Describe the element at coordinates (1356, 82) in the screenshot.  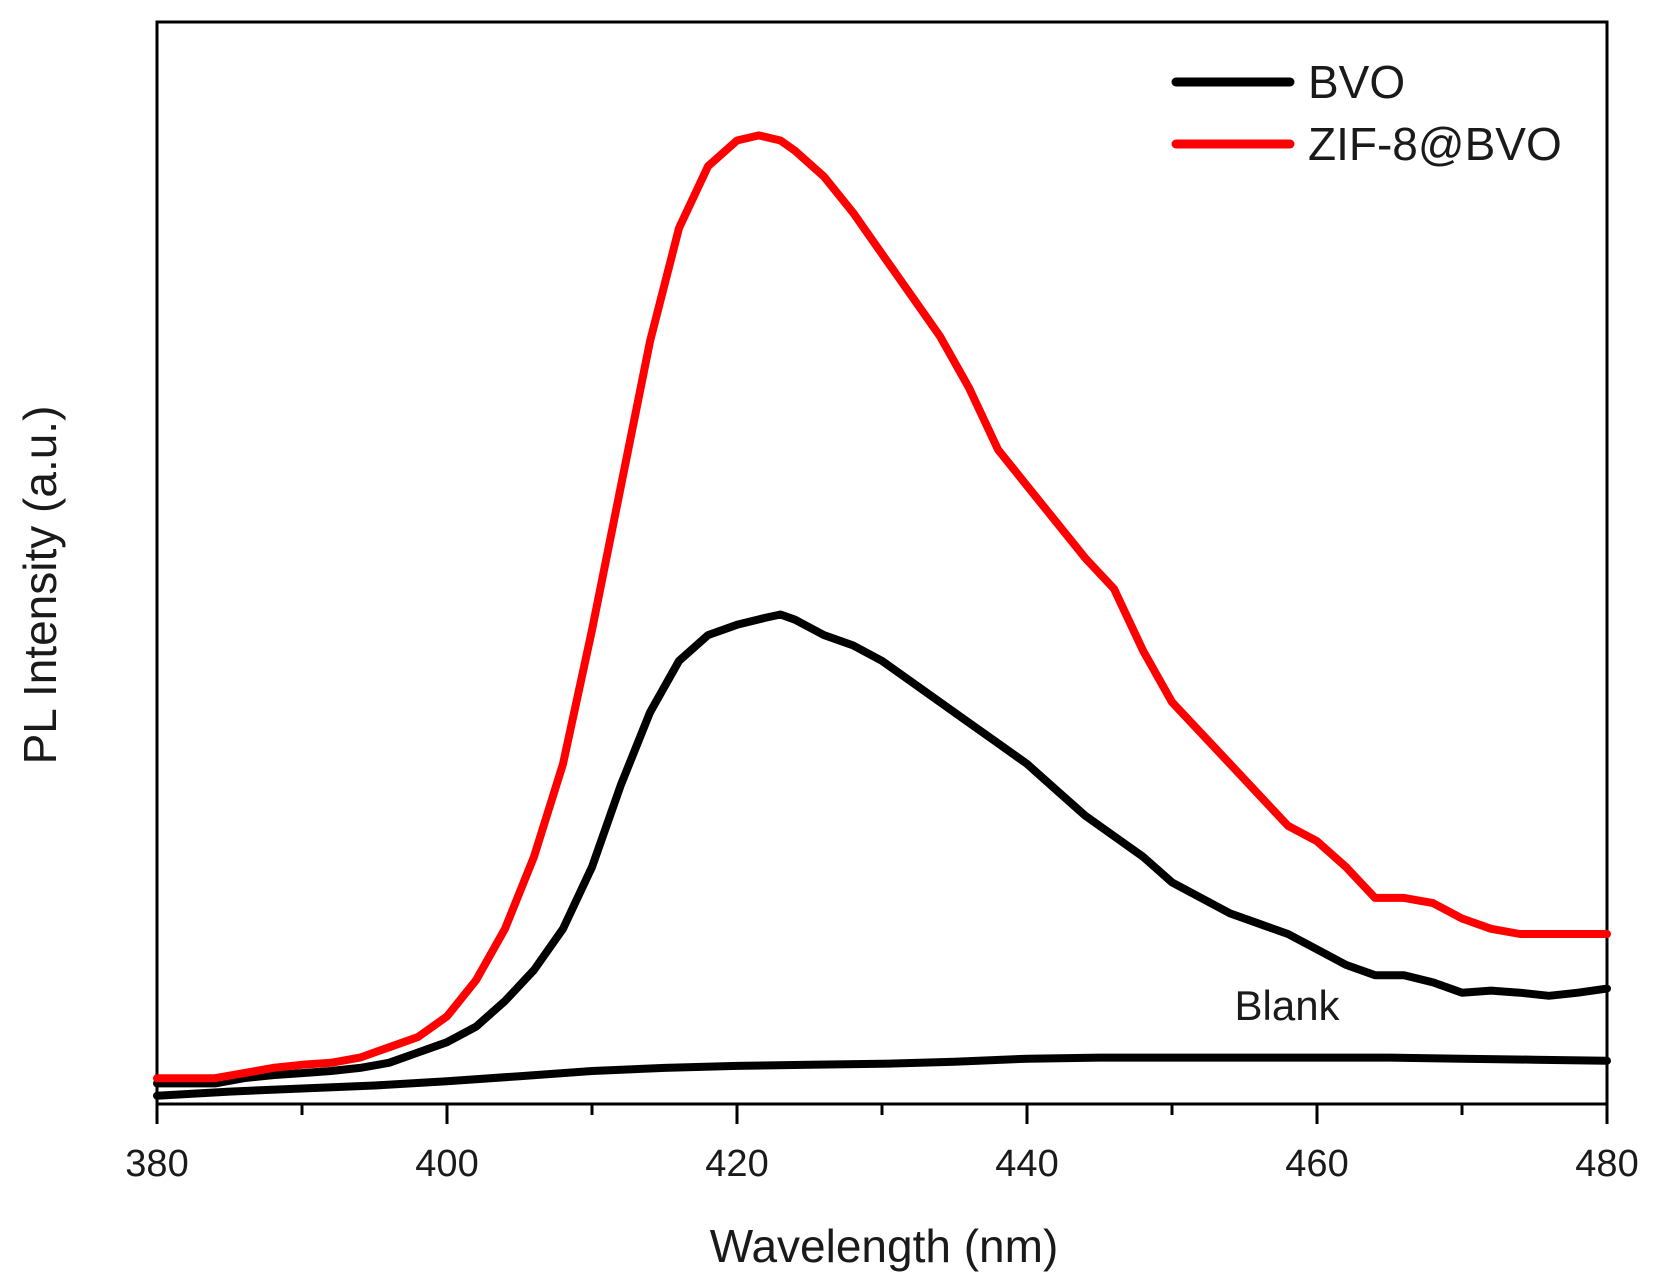
I see `legend-label-bvo: BVO` at that location.